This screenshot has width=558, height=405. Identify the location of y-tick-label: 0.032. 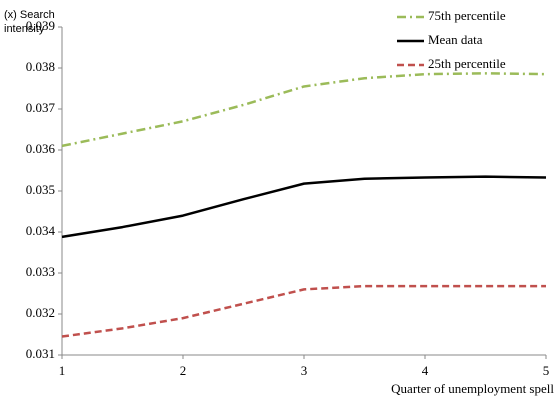
(40, 312).